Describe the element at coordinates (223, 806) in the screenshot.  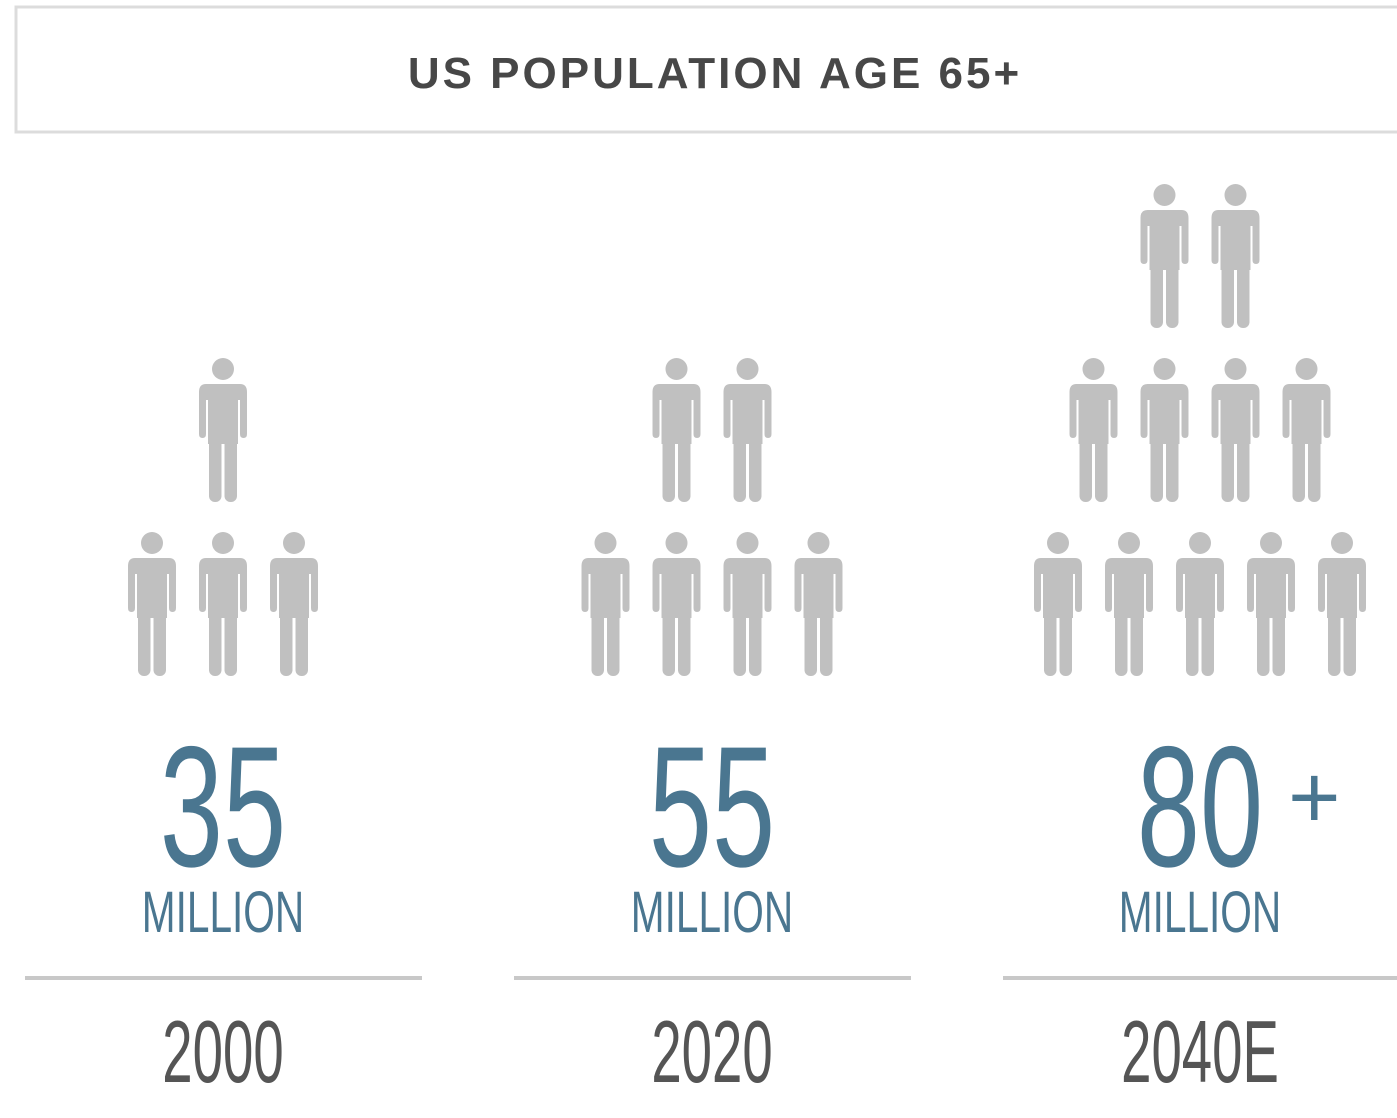
I see `population-value: 35` at that location.